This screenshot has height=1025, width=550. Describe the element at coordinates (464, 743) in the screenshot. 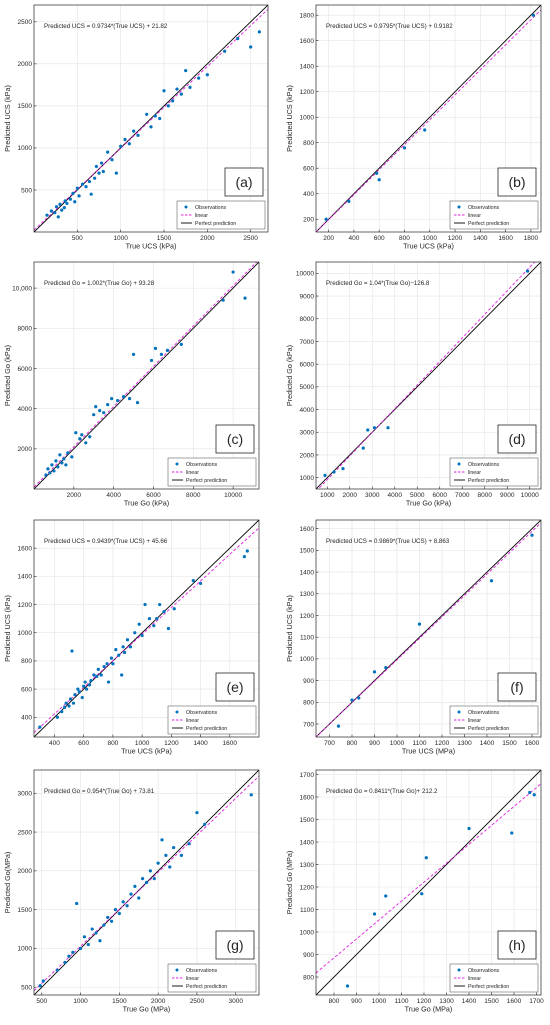

I see `x-tick-label: 1300` at that location.